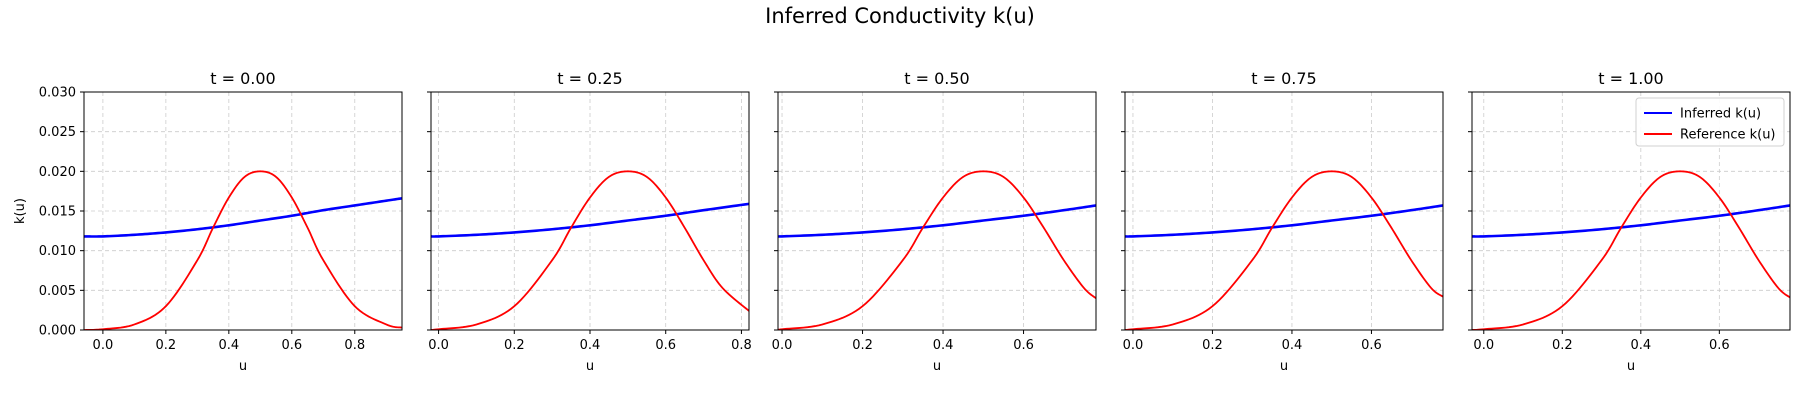  Describe the element at coordinates (936, 78) in the screenshot. I see `panel-title: t = 0.50` at that location.